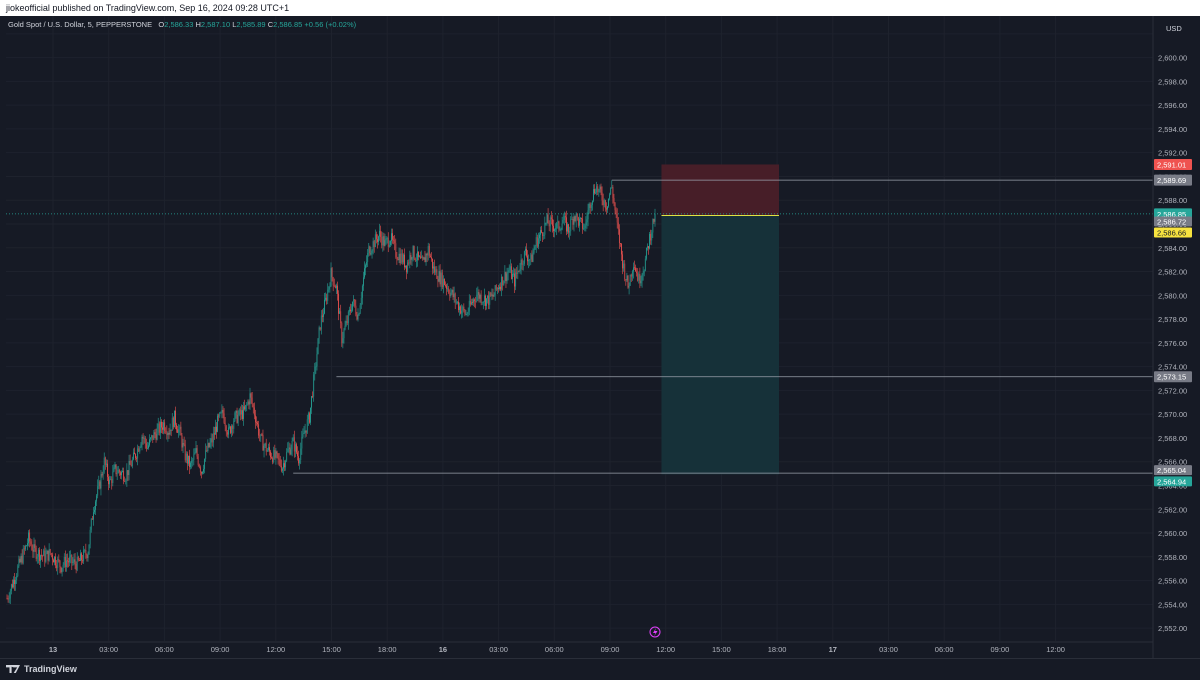 The image size is (1200, 680). Describe the element at coordinates (53, 649) in the screenshot. I see `x-tick-label: 13` at that location.